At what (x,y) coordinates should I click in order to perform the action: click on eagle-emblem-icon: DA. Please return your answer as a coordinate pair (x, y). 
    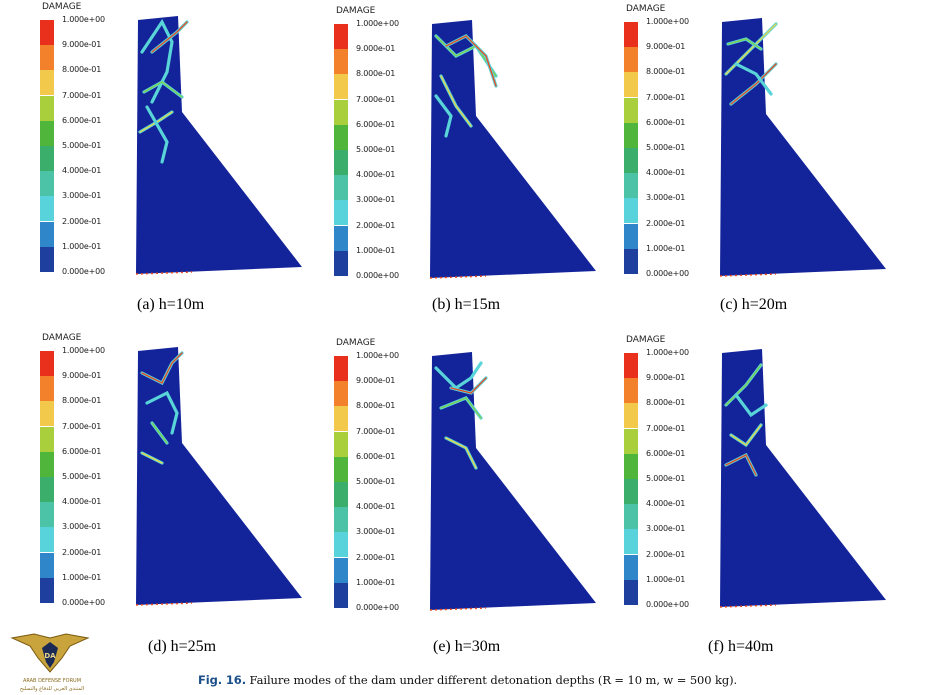
    Looking at the image, I should click on (50, 653).